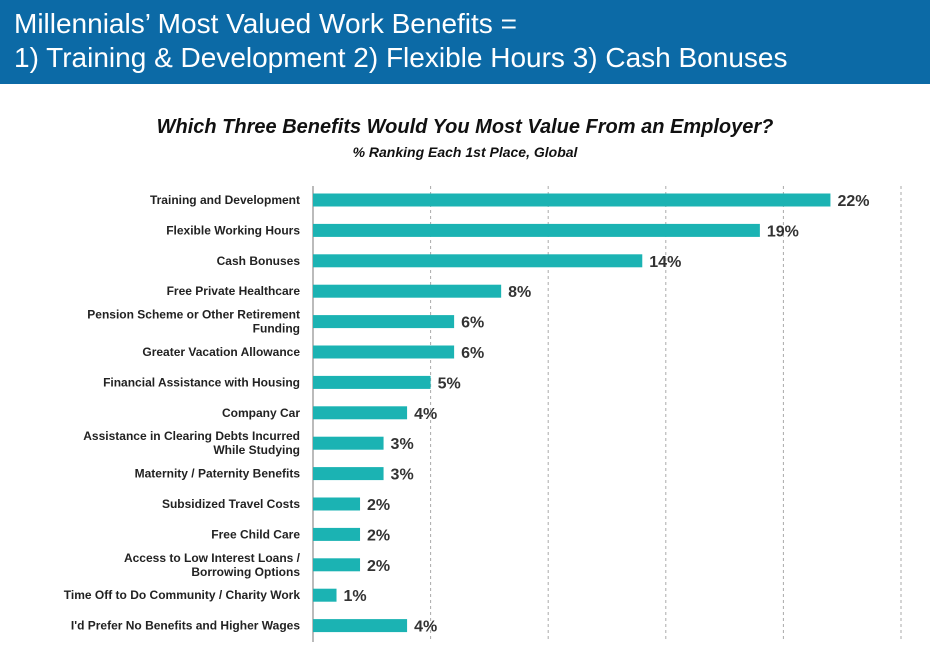 The height and width of the screenshot is (655, 930). Describe the element at coordinates (465, 152) in the screenshot. I see `chart-subtitle: % Ranking Each 1st Place, Global` at that location.